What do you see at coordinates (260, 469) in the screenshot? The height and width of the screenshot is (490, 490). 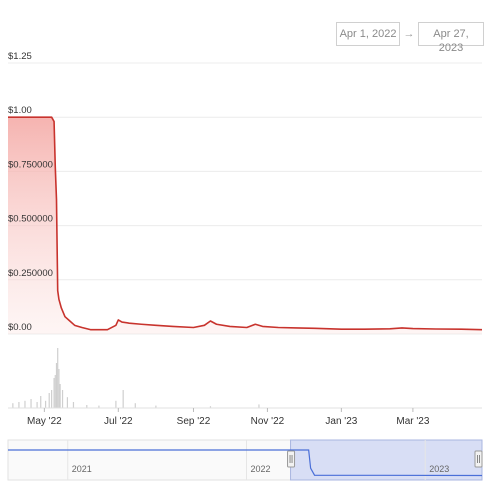 I see `navigator-year-label: 2022` at bounding box center [260, 469].